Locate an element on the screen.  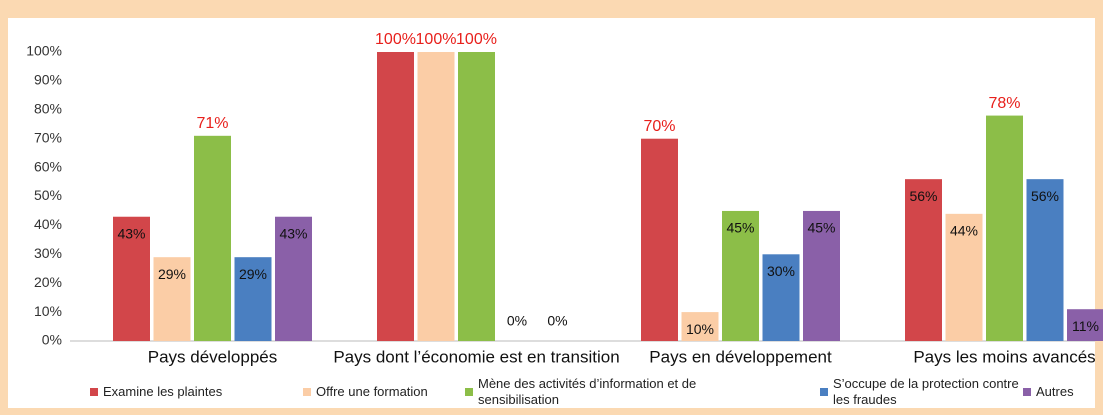
x-tick-label: Pays en développement is located at coordinates (740, 356).